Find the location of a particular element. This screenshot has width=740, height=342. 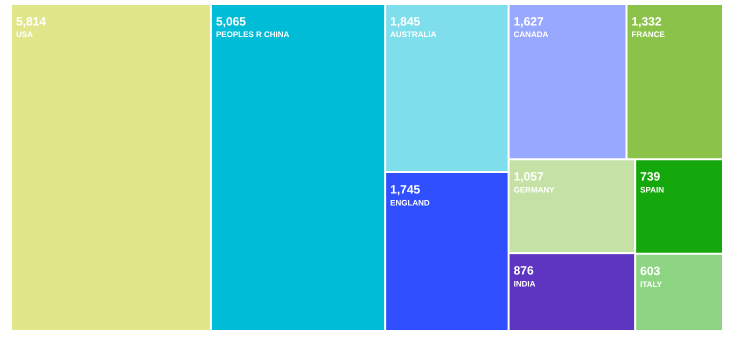

data-label: 1,332 is located at coordinates (646, 21).